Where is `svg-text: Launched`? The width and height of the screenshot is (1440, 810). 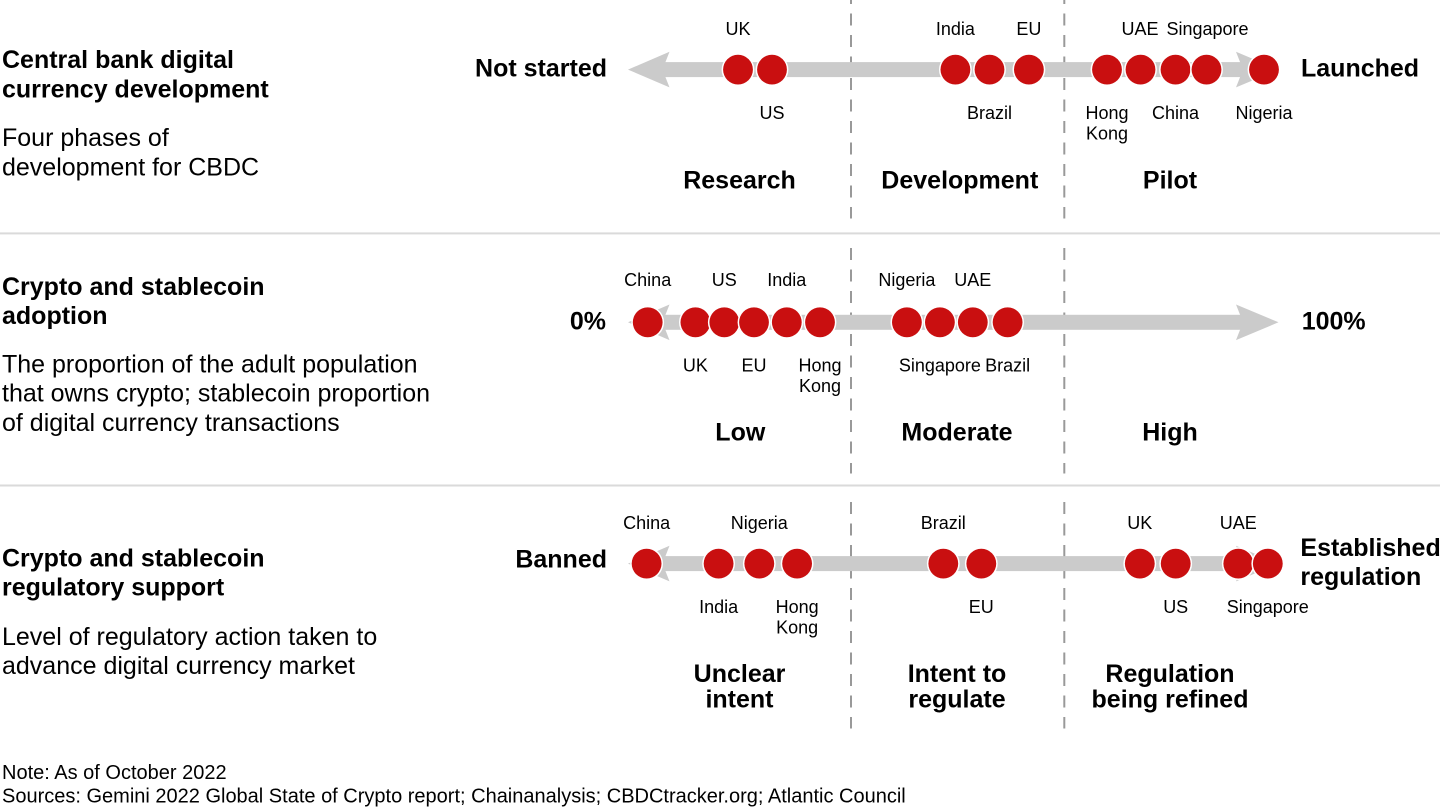
svg-text: Launched is located at coordinates (1360, 69).